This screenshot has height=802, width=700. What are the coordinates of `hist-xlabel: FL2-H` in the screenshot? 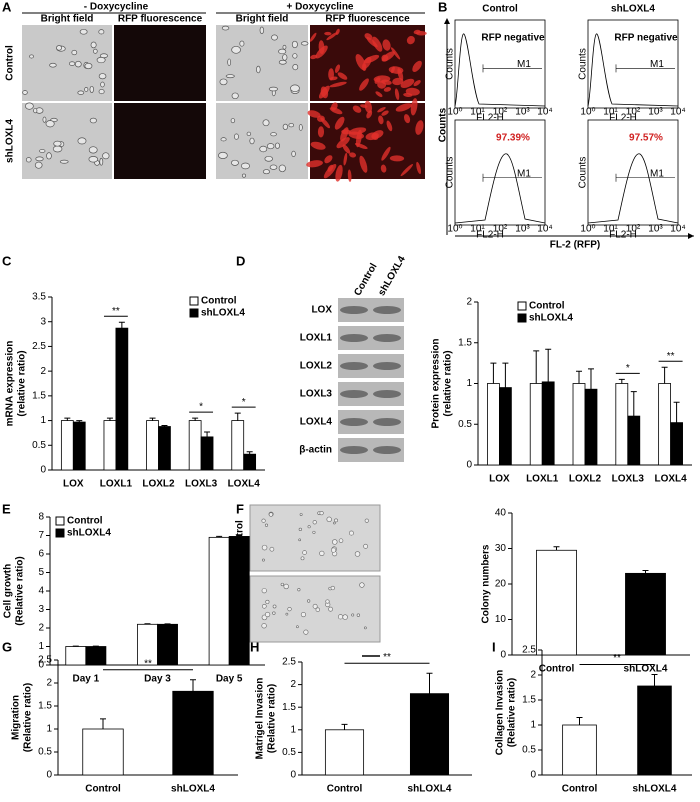 It's located at (490, 235).